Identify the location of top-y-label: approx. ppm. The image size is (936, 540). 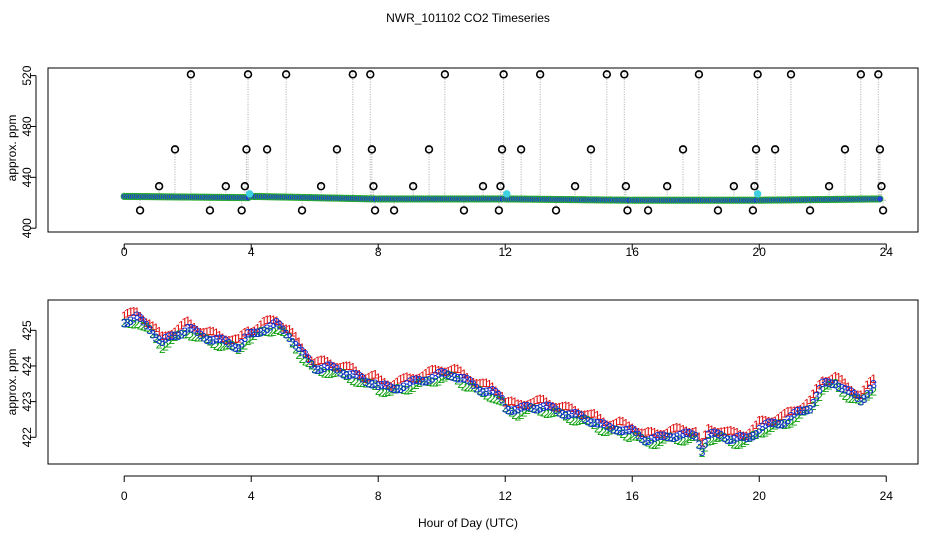
(12, 148).